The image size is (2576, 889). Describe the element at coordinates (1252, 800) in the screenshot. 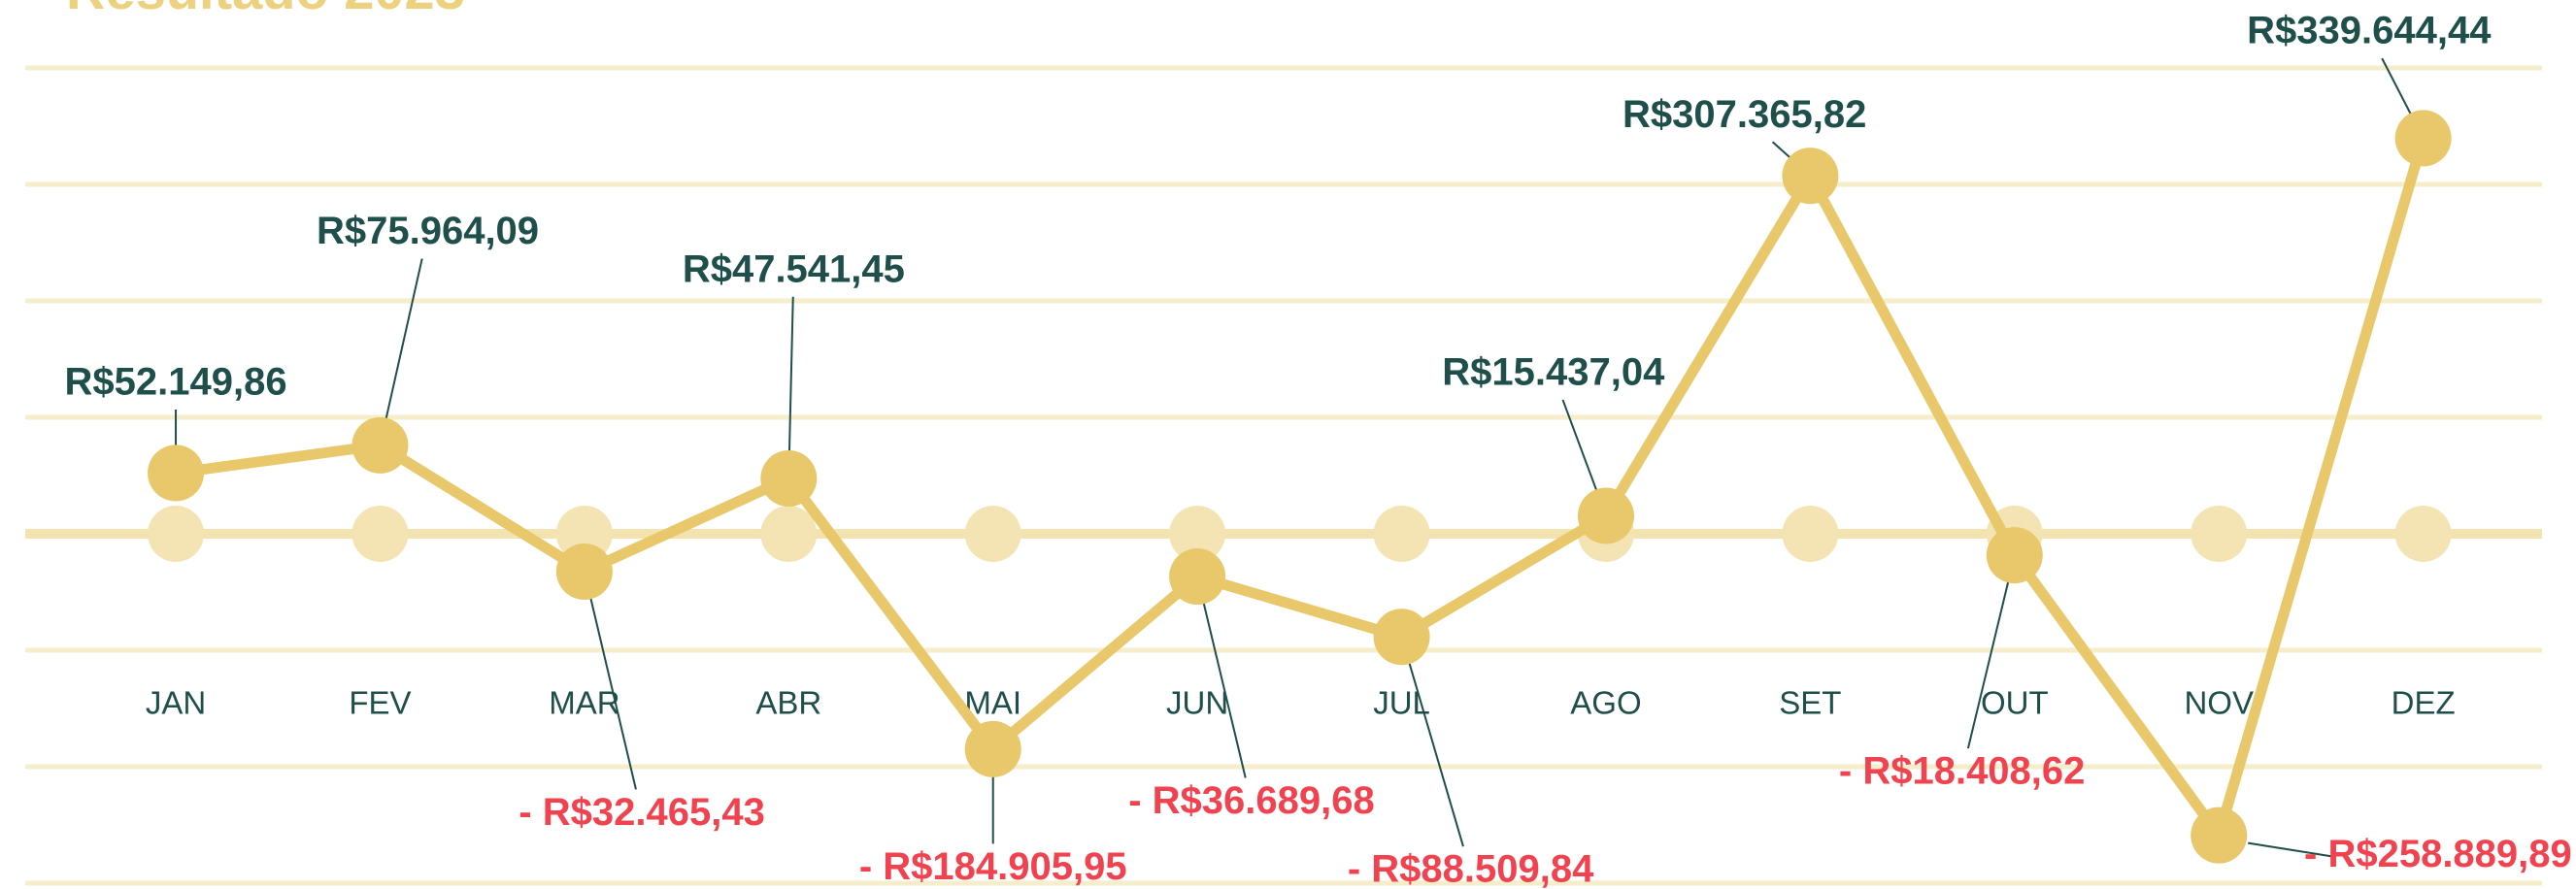

I see `value-label: - R$36.689,68` at that location.